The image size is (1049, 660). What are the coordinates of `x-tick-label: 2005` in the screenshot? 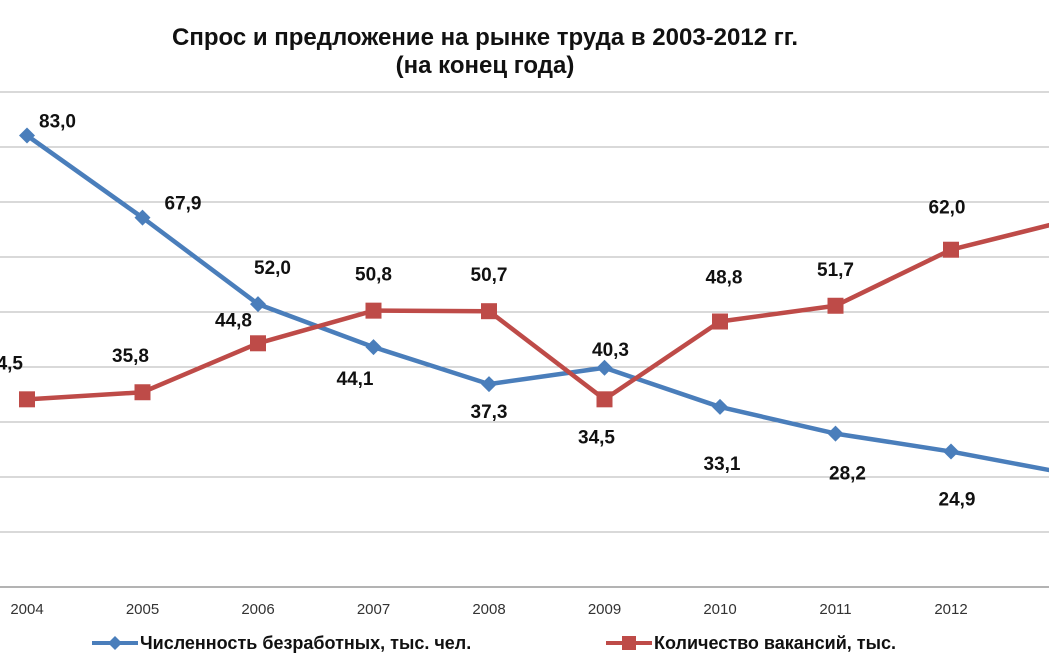 It's located at (142, 609).